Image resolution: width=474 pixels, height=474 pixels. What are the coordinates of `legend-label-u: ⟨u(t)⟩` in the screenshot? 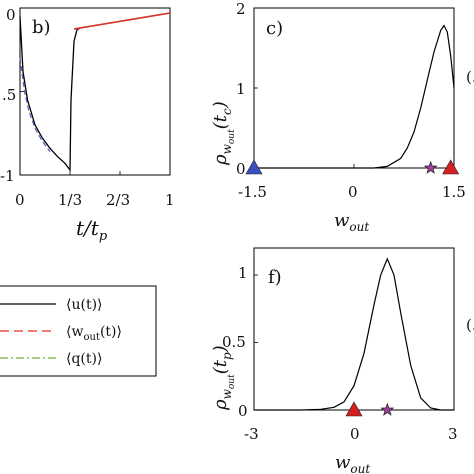 It's located at (84, 305).